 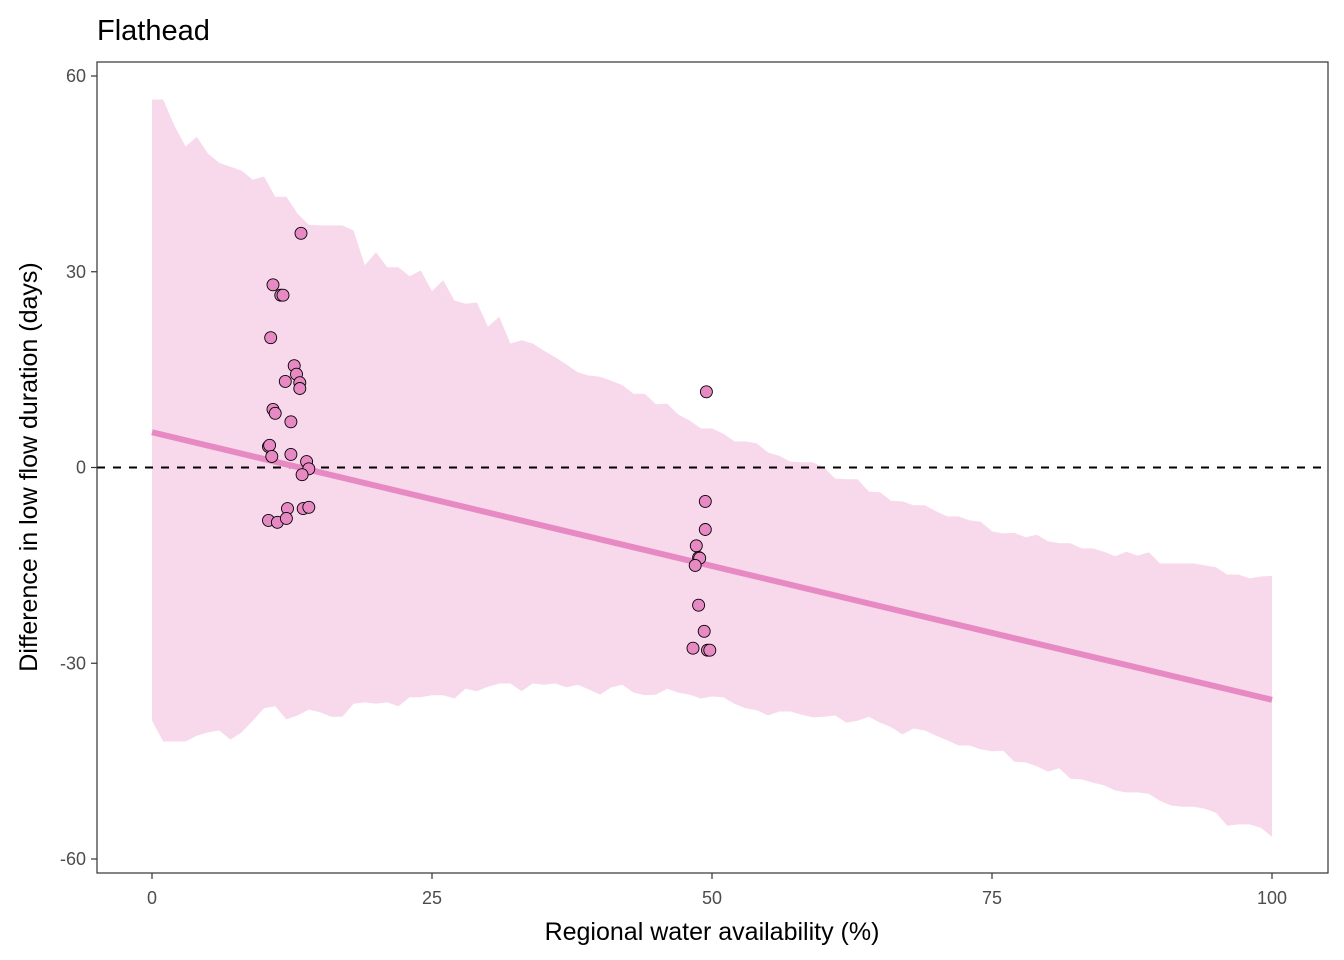 I want to click on chart-title: Flathead, so click(x=153, y=31).